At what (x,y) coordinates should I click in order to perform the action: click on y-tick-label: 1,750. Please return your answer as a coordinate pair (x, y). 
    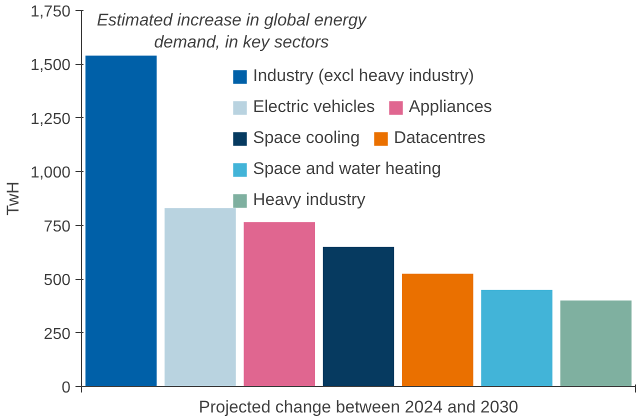
    Looking at the image, I should click on (50, 12).